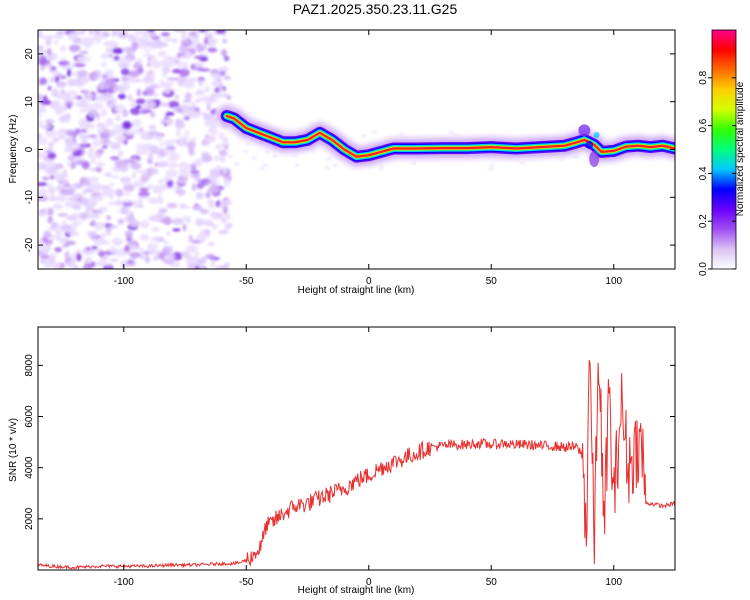 Image resolution: width=750 pixels, height=600 pixels. Describe the element at coordinates (613, 281) in the screenshot. I see `x-tick-label: 100` at that location.